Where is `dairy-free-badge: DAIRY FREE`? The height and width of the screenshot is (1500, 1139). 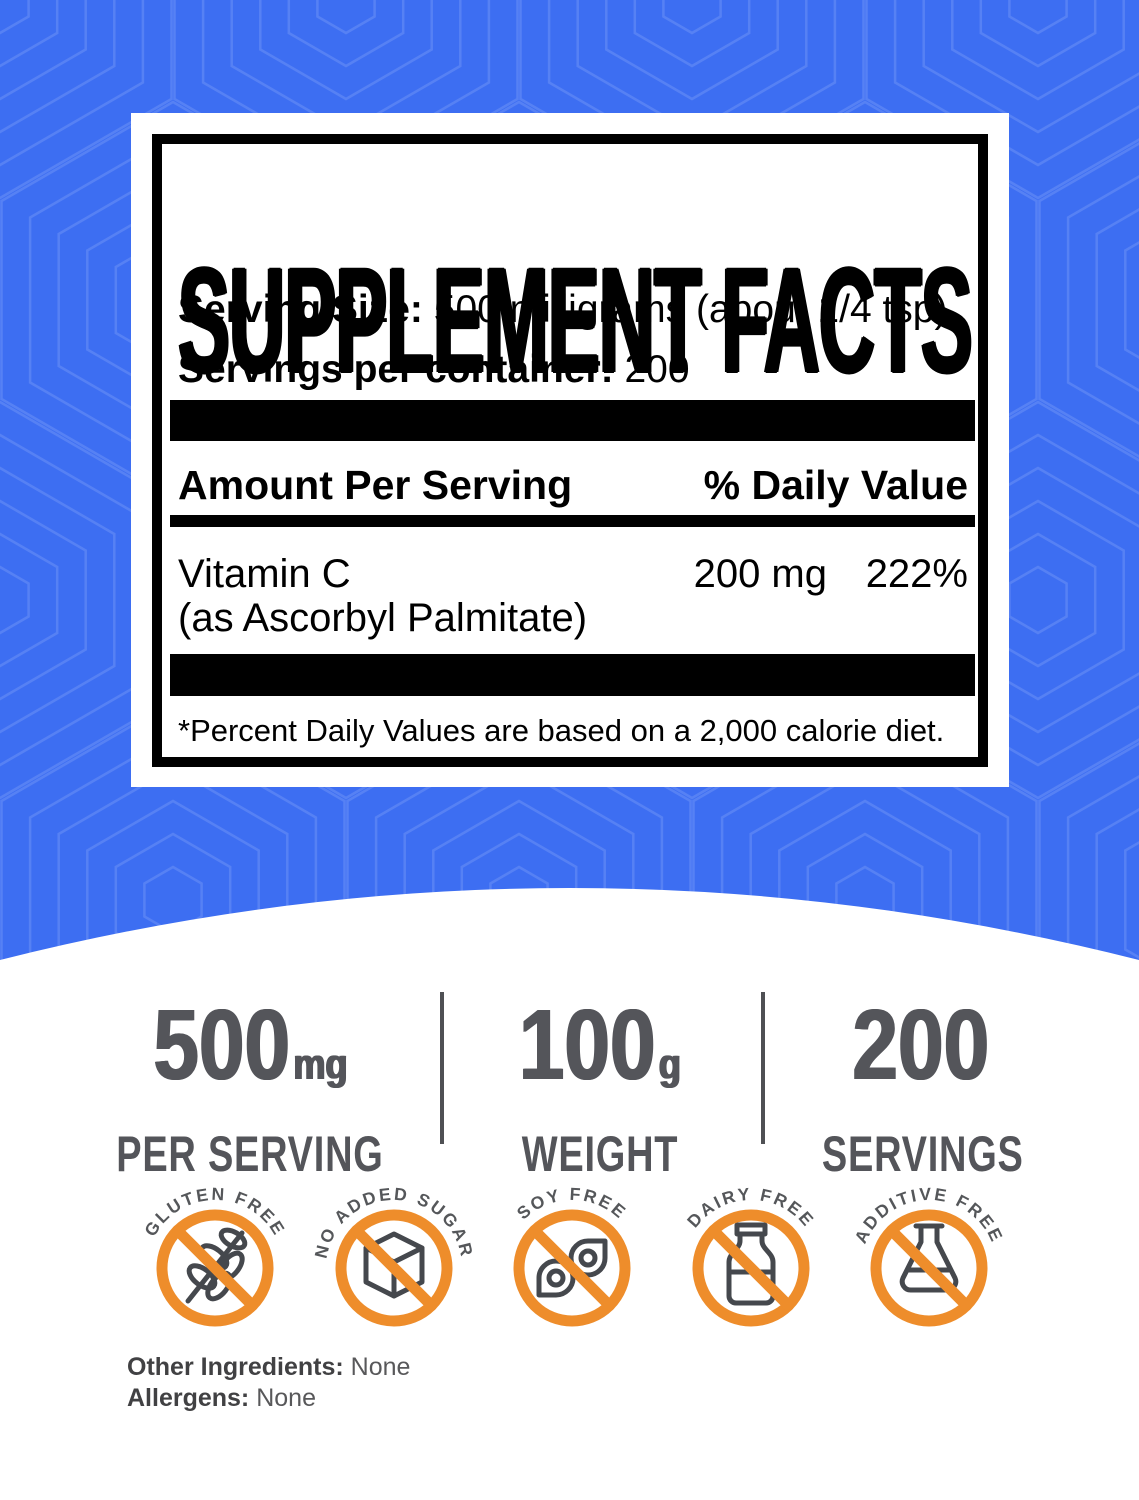 dairy-free-badge: DAIRY FREE is located at coordinates (749, 1255).